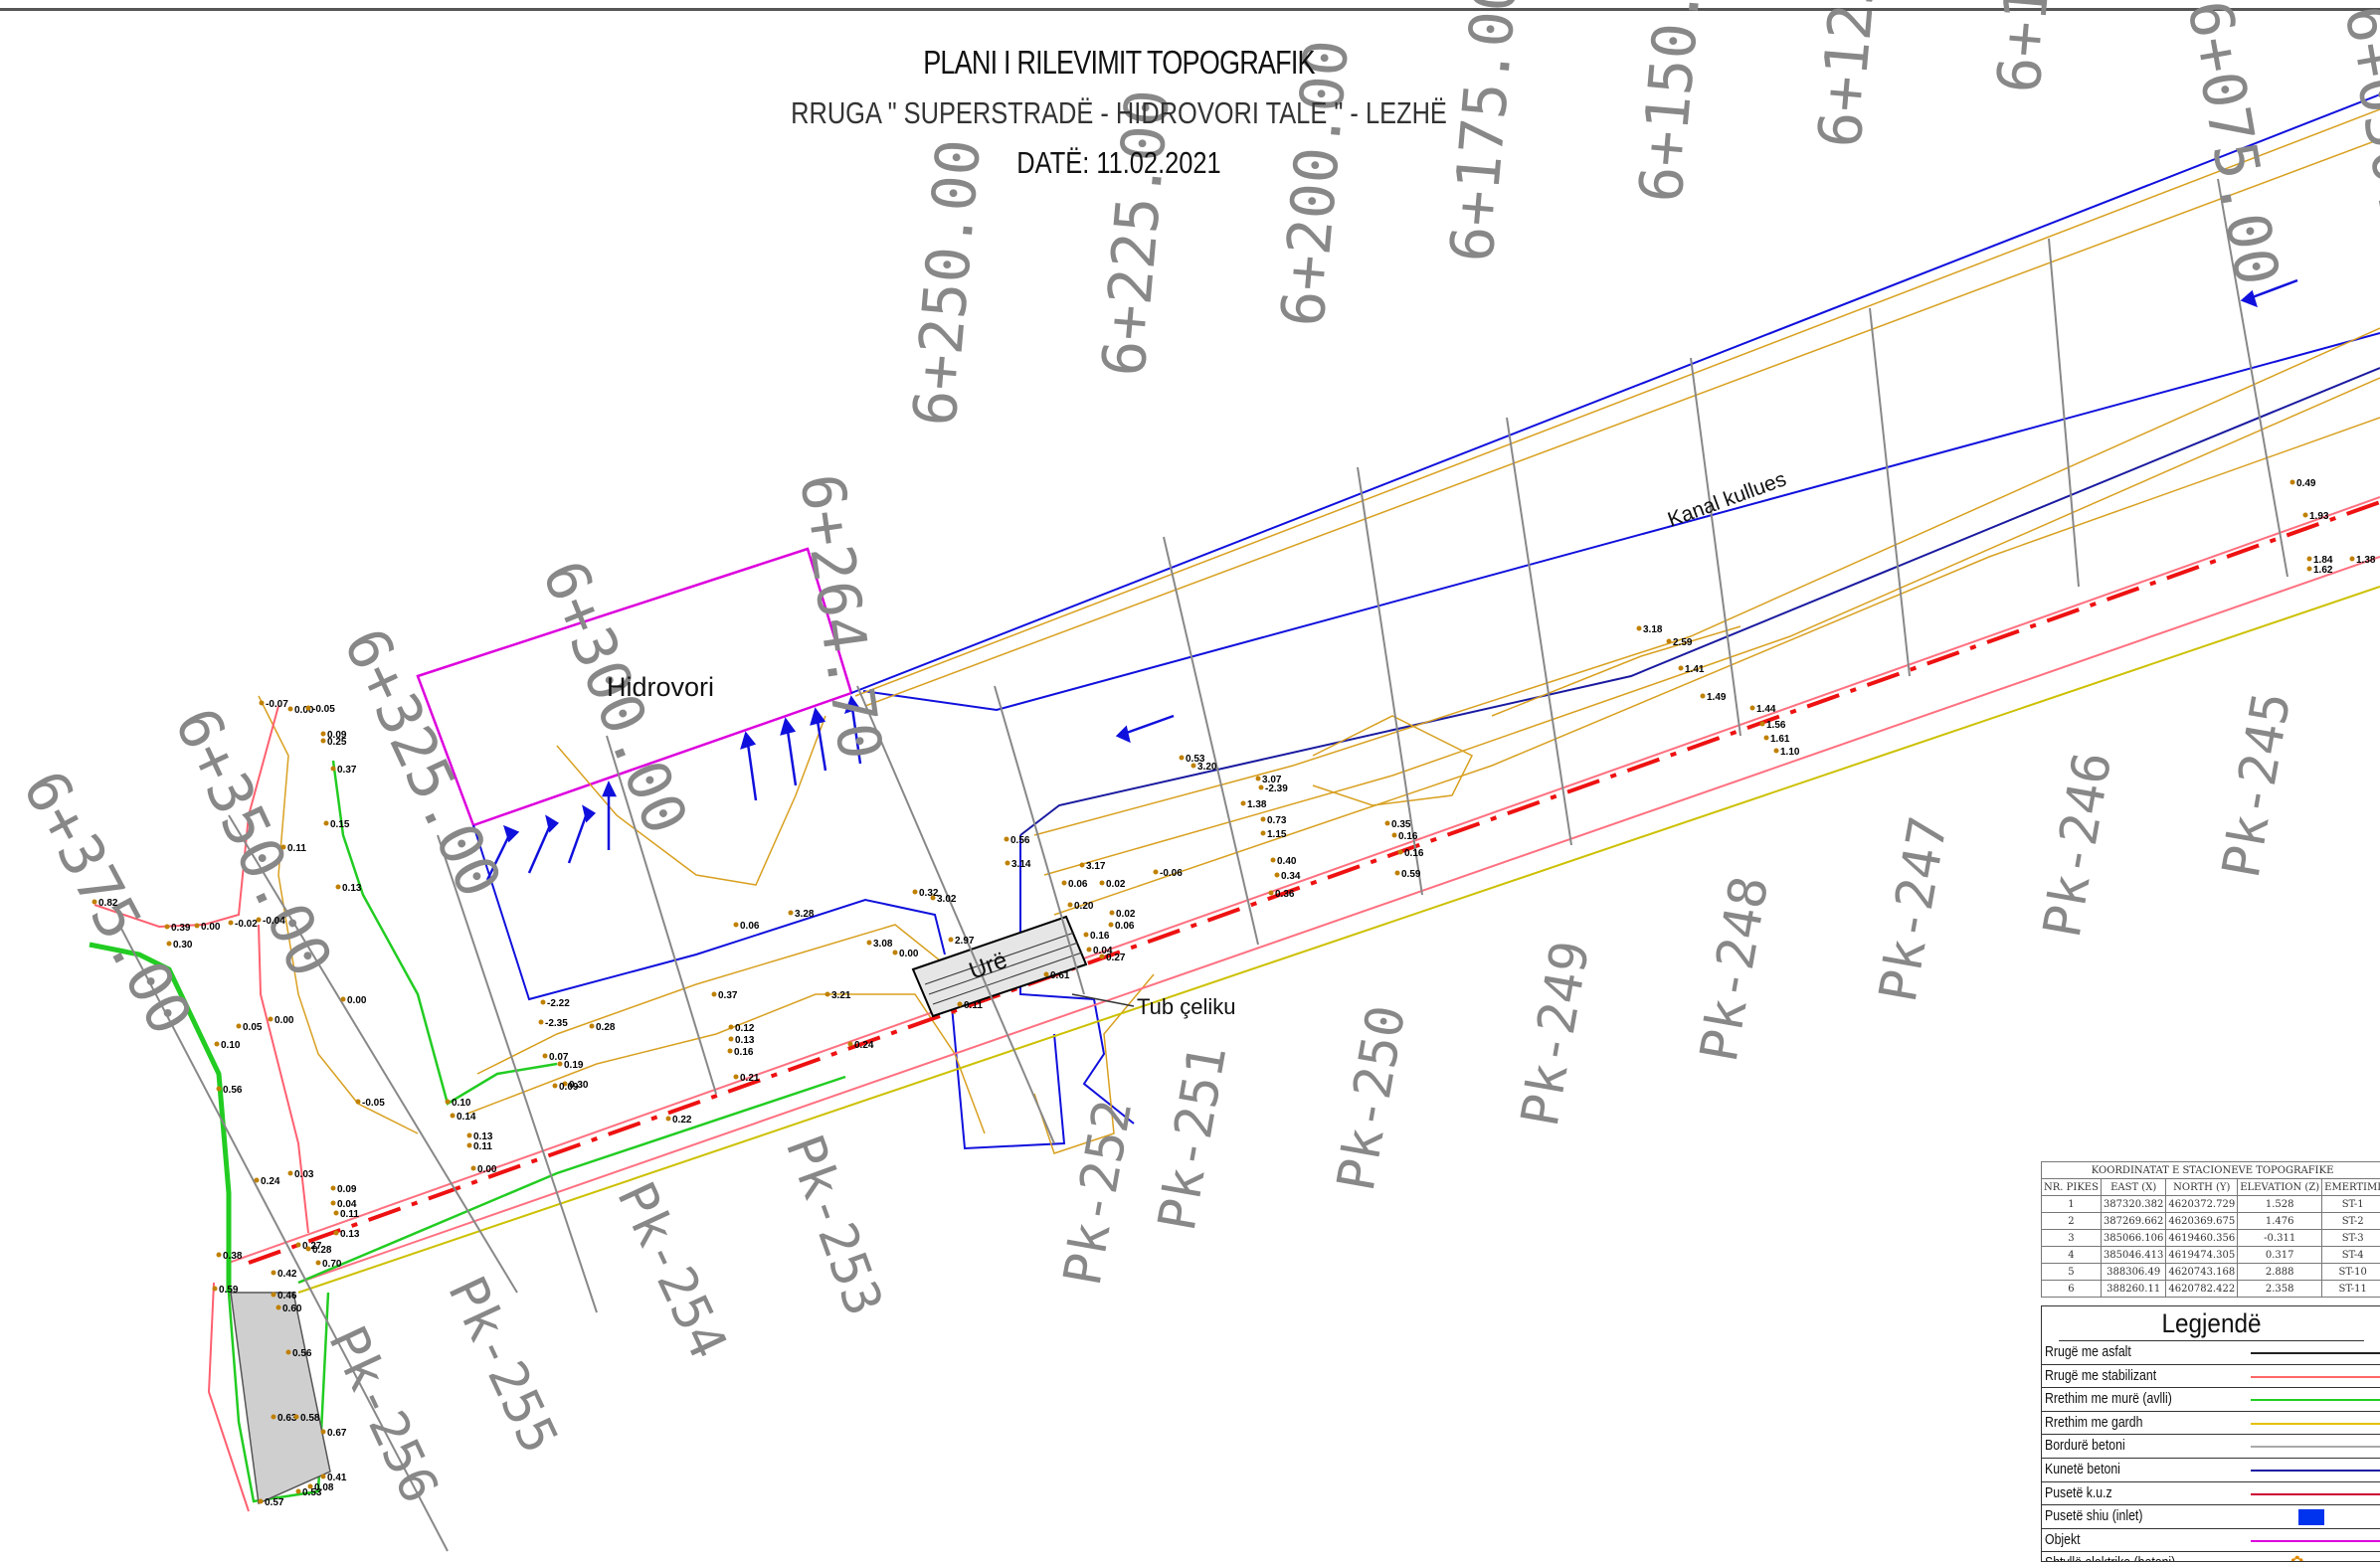 The height and width of the screenshot is (1562, 2380). What do you see at coordinates (2280, 1256) in the screenshot?
I see `table-cell: 0.317` at bounding box center [2280, 1256].